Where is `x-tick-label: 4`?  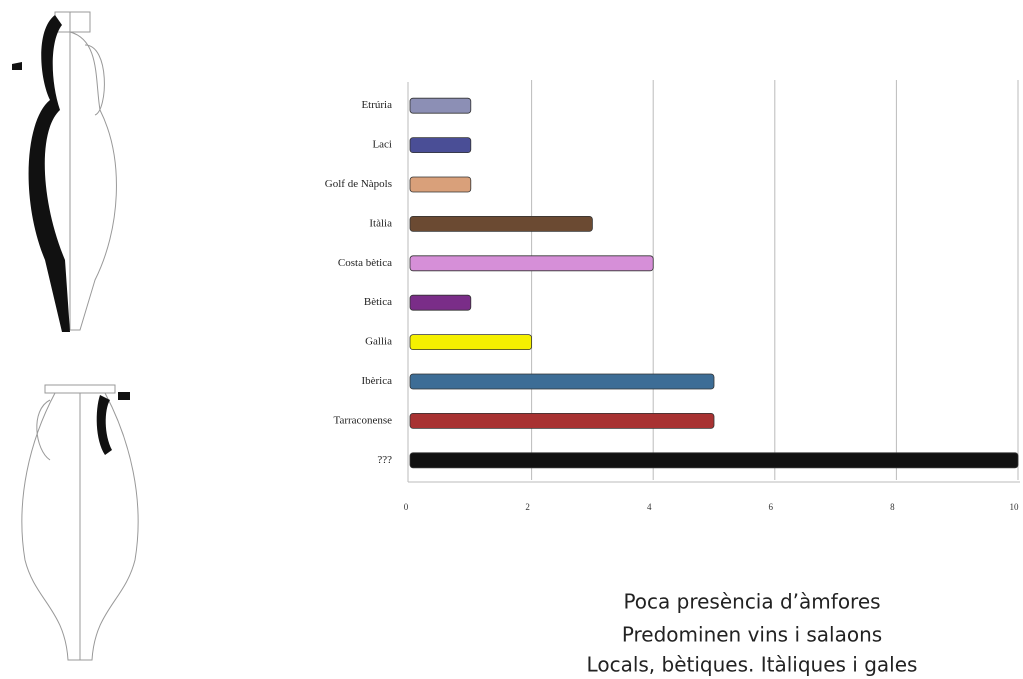 x-tick-label: 4 is located at coordinates (649, 507).